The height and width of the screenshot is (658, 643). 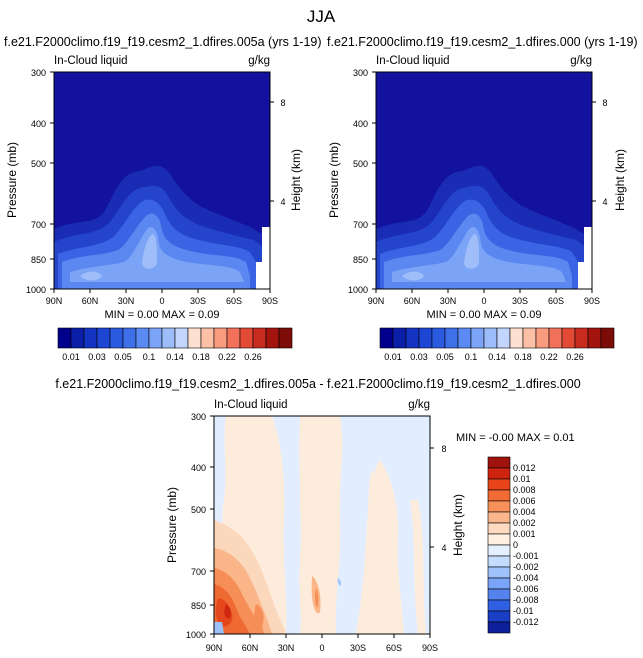 What do you see at coordinates (526, 589) in the screenshot?
I see `colorbar-label: -0.006` at bounding box center [526, 589].